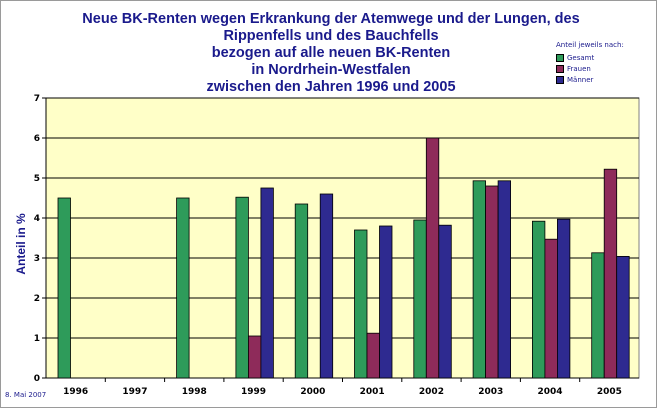 The image size is (657, 408). Describe the element at coordinates (372, 392) in the screenshot. I see `x-tick-label-2001: 2001` at that location.